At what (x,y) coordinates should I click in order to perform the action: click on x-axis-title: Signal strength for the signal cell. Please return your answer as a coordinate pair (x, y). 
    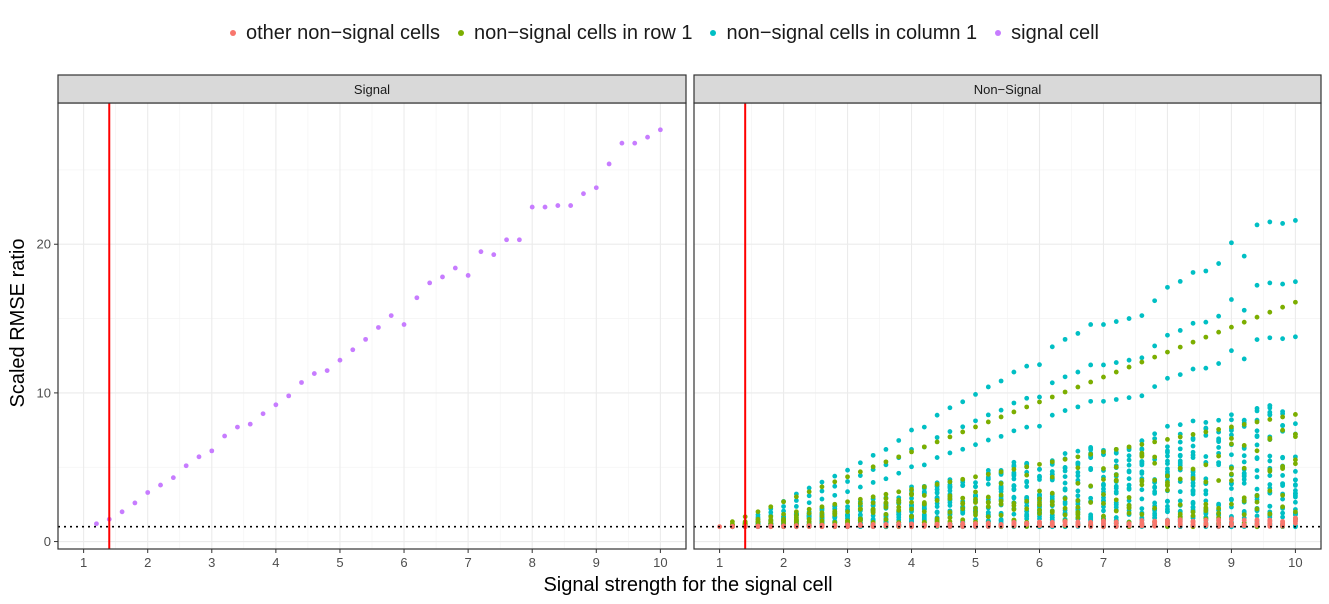
    Looking at the image, I should click on (687, 585).